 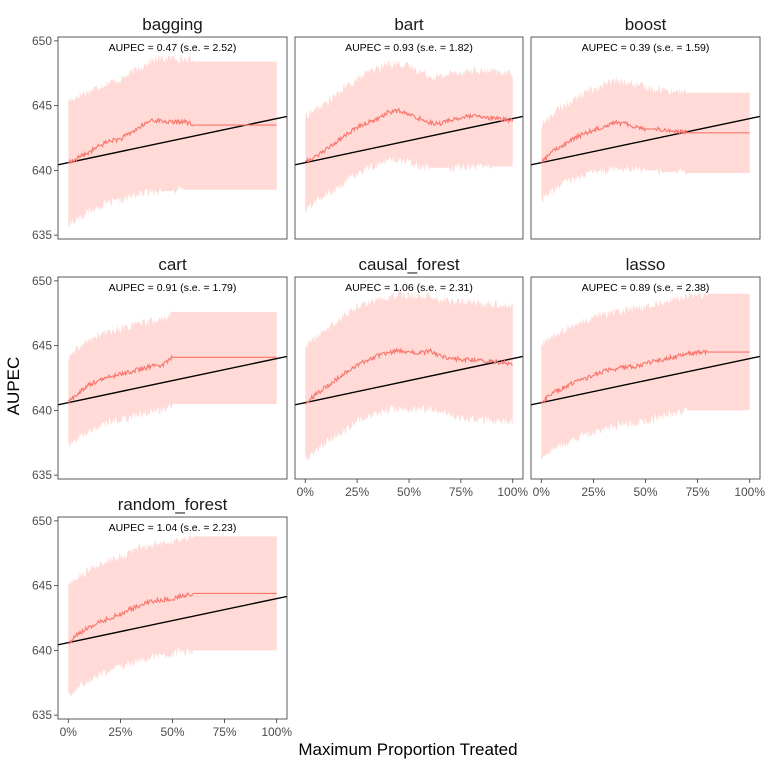 I want to click on facet-title: cart, so click(x=172, y=264).